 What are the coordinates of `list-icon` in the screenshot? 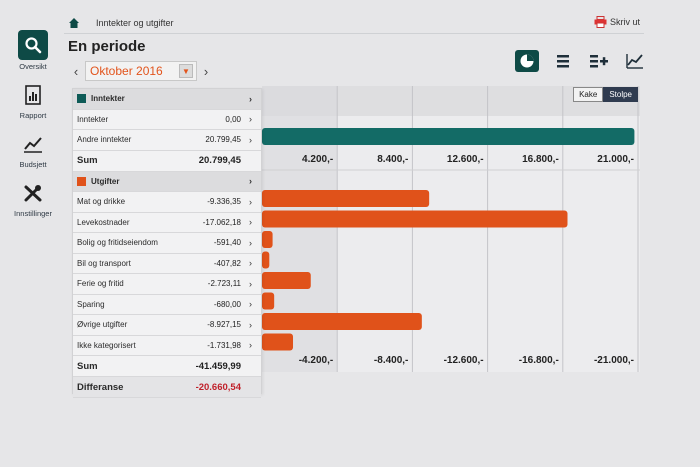 It's located at (563, 61).